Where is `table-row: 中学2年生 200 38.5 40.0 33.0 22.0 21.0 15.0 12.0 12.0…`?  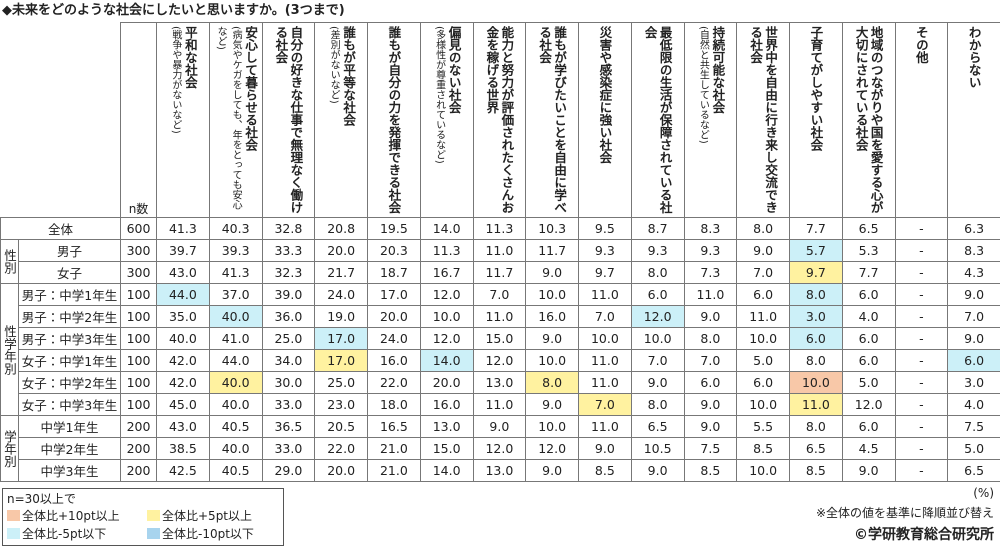 table-row: 中学2年生 200 38.5 40.0 33.0 22.0 21.0 15.0 12.0 12.0… is located at coordinates (500, 448).